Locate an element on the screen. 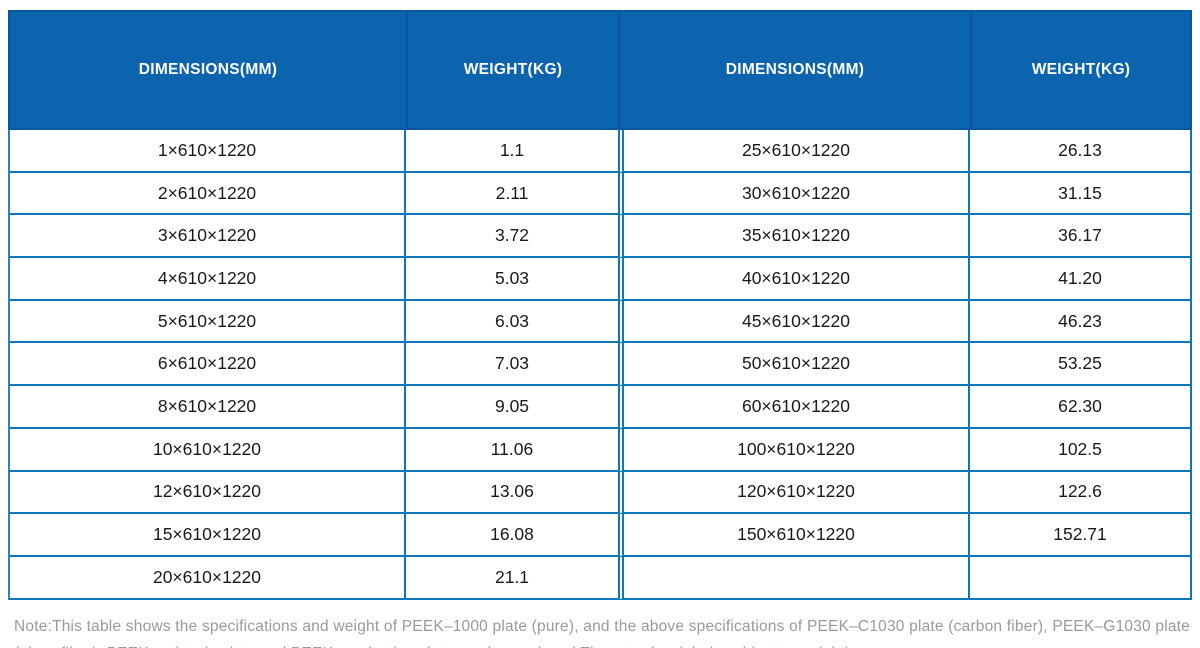  dimensions-cell: 40×610×1220 is located at coordinates (794, 279).